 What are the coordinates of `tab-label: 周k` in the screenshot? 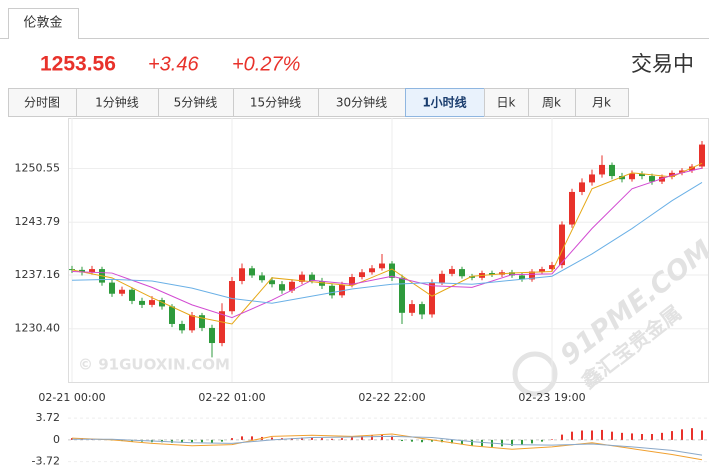 It's located at (551, 103).